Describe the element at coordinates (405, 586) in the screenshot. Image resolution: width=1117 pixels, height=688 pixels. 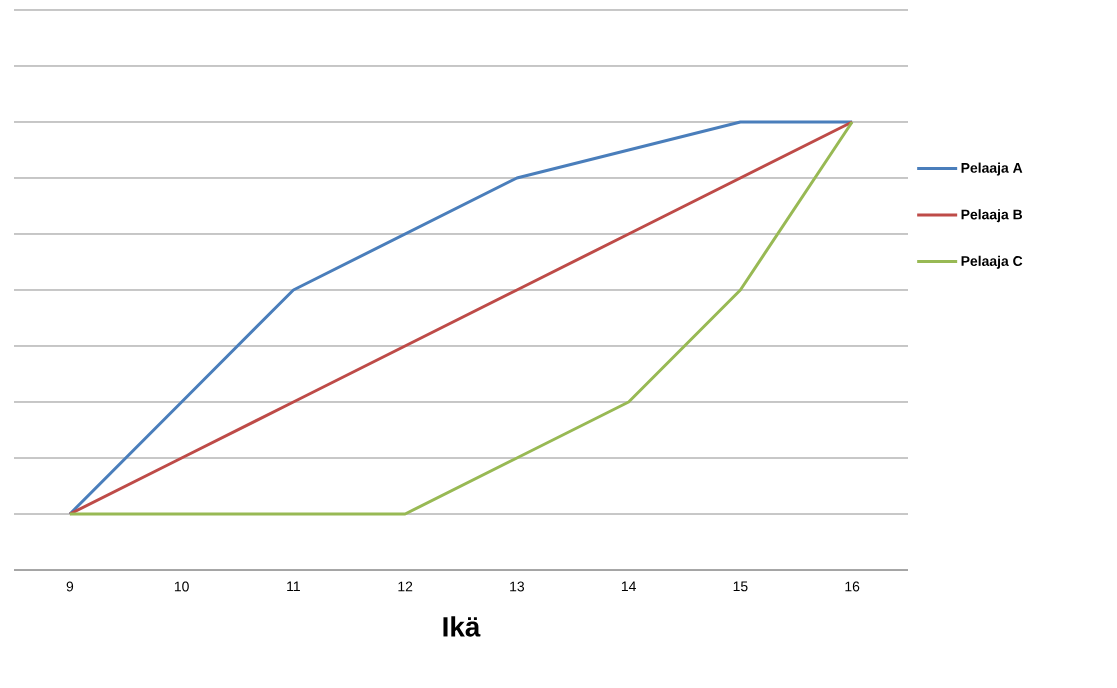
I see `x-tick-label: 12` at that location.